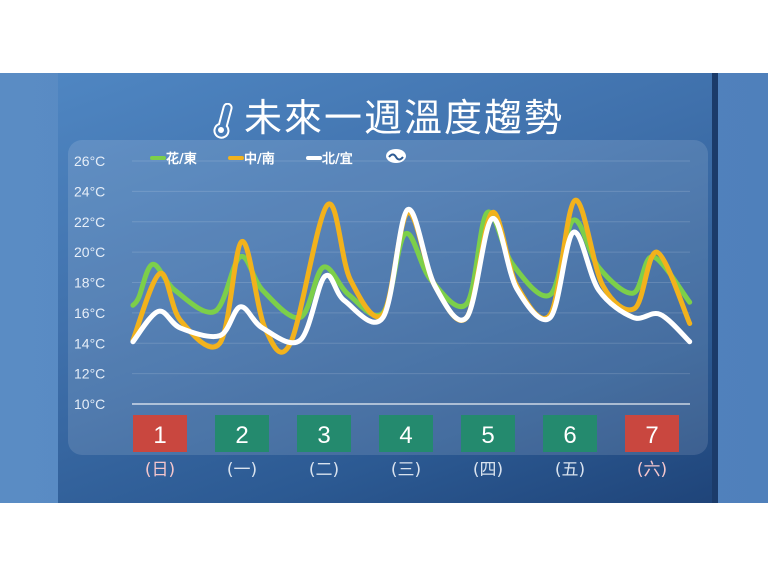  Describe the element at coordinates (89, 222) in the screenshot. I see `y-tick-label: 22°C` at that location.